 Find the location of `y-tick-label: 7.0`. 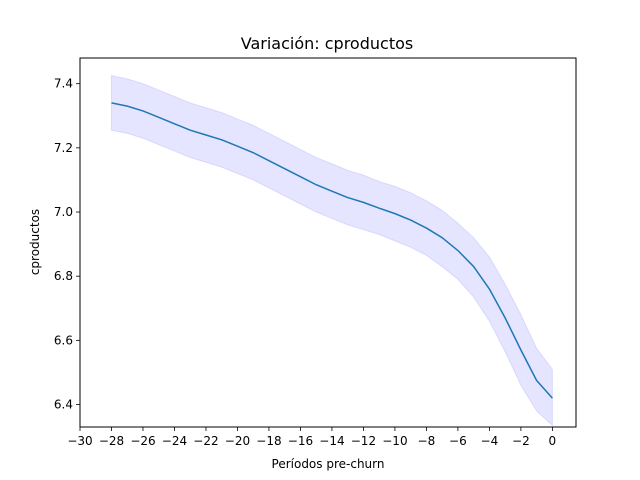

y-tick-label: 7.0 is located at coordinates (63, 212).